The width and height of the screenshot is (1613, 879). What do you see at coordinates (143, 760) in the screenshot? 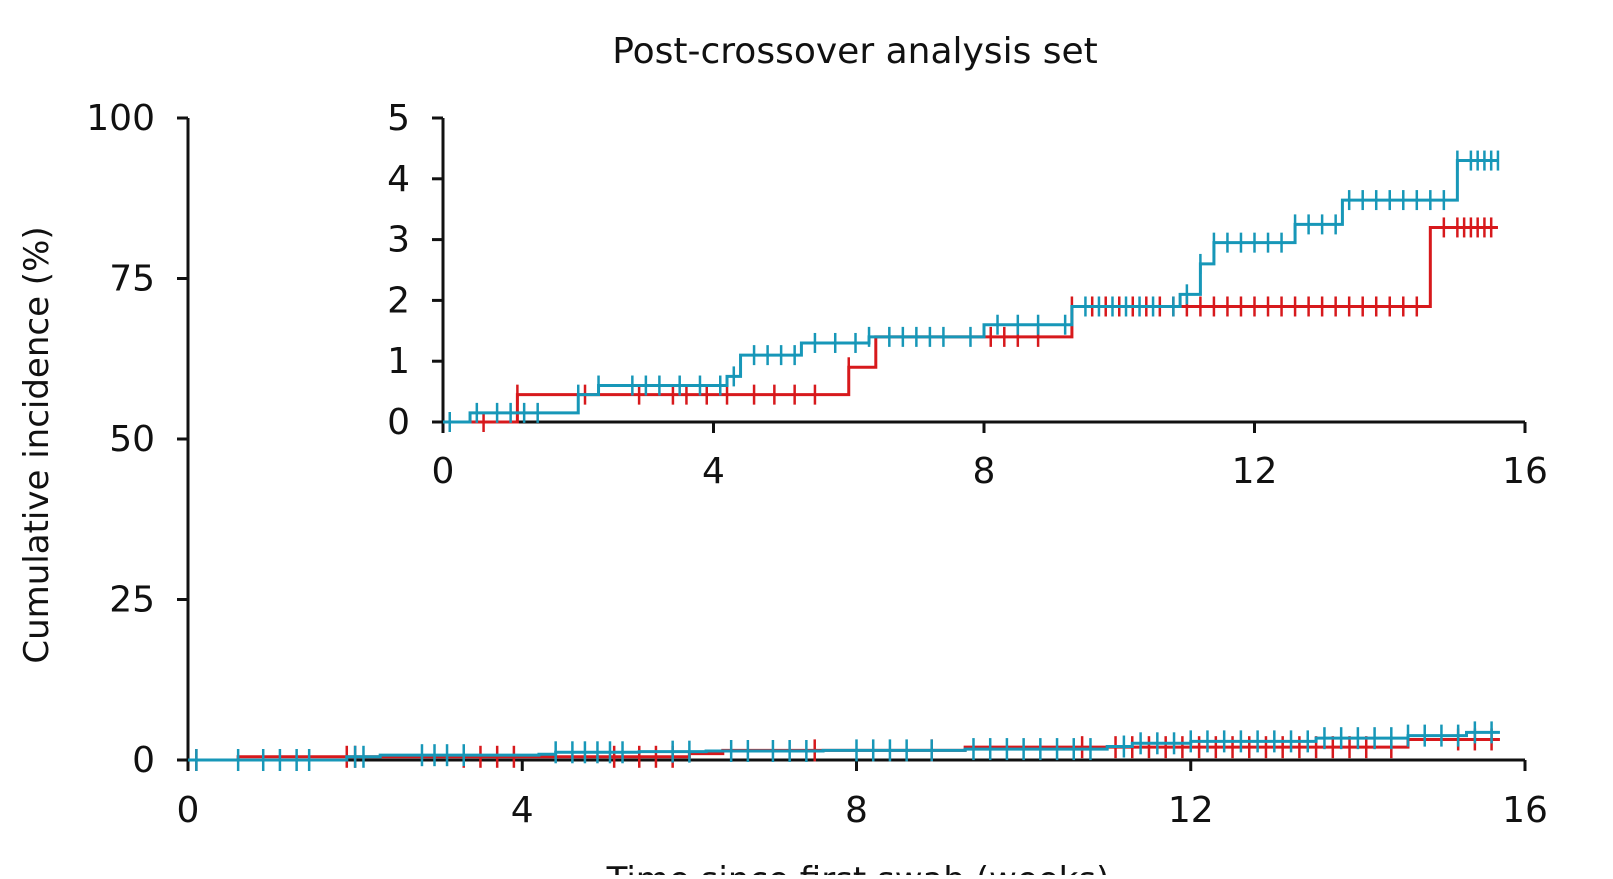
I see `main-y-tick-label: 0` at bounding box center [143, 760].